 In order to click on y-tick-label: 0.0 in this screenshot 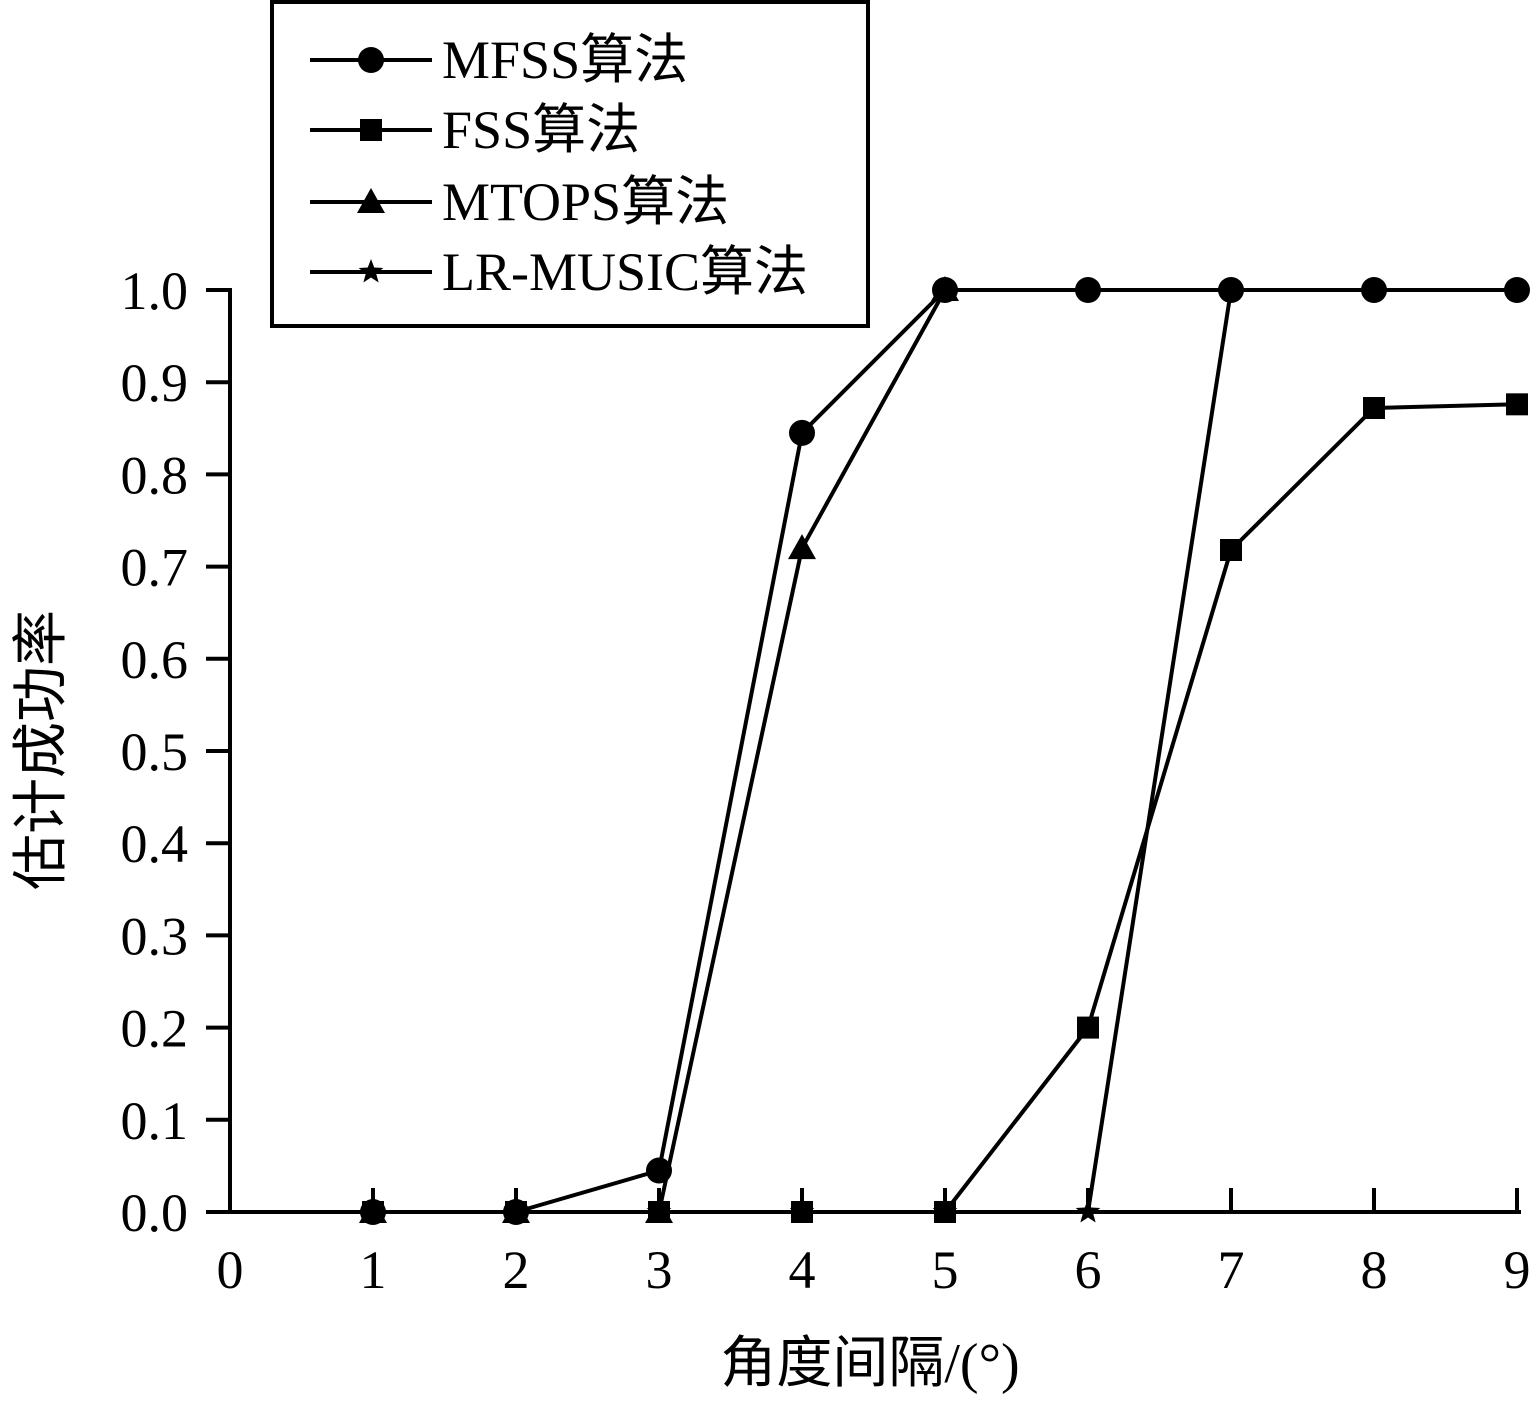, I will do `click(155, 1213)`.